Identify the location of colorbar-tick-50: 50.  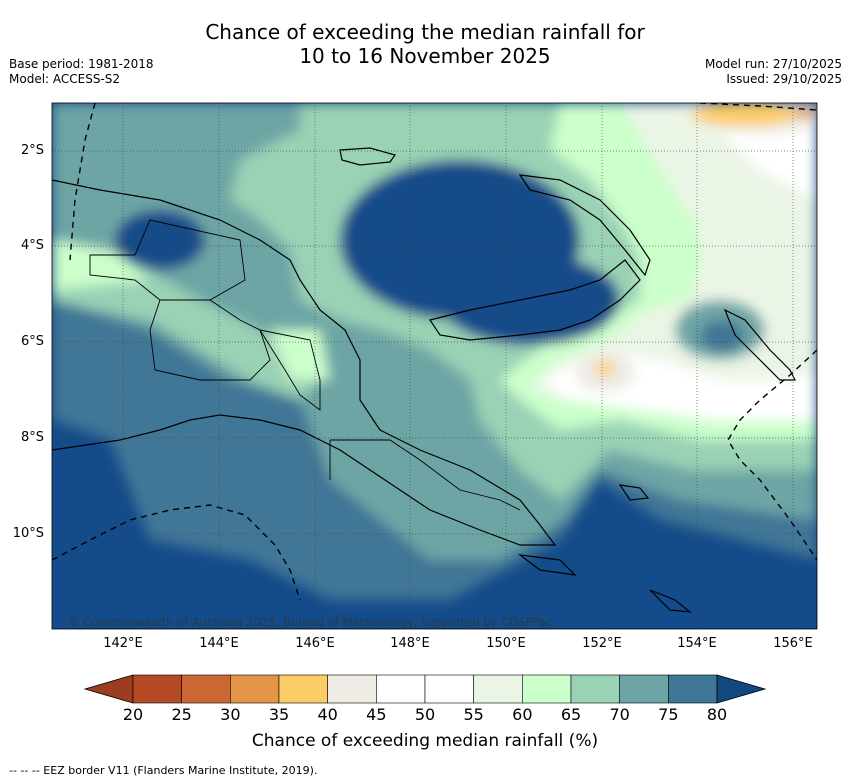
(425, 714).